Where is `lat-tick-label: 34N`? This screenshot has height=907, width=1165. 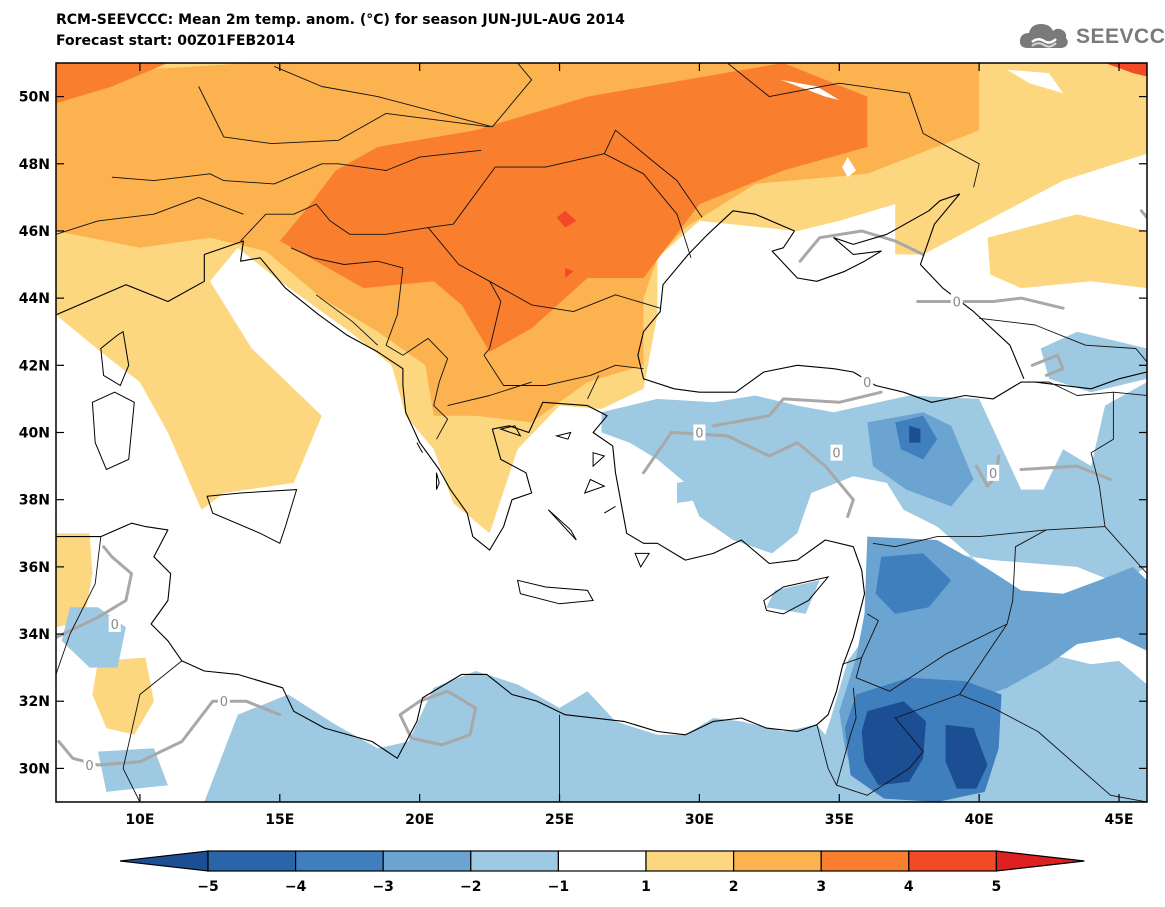 lat-tick-label: 34N is located at coordinates (34, 635).